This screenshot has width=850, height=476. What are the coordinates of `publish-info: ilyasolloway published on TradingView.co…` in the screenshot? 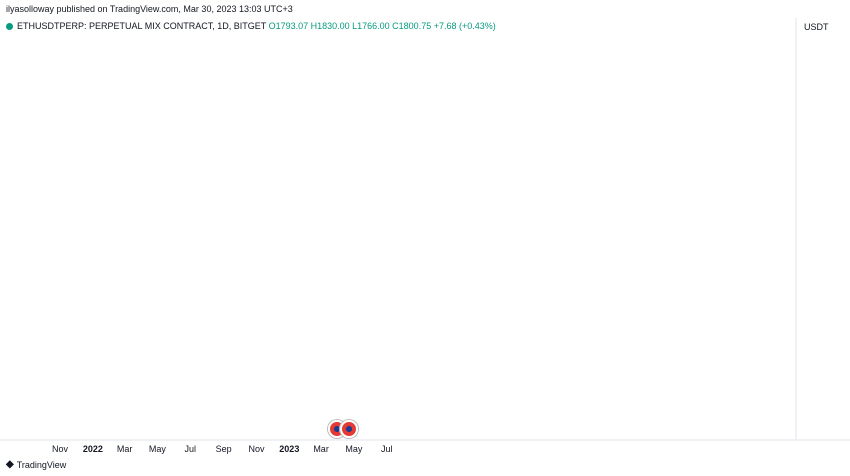 It's located at (149, 9).